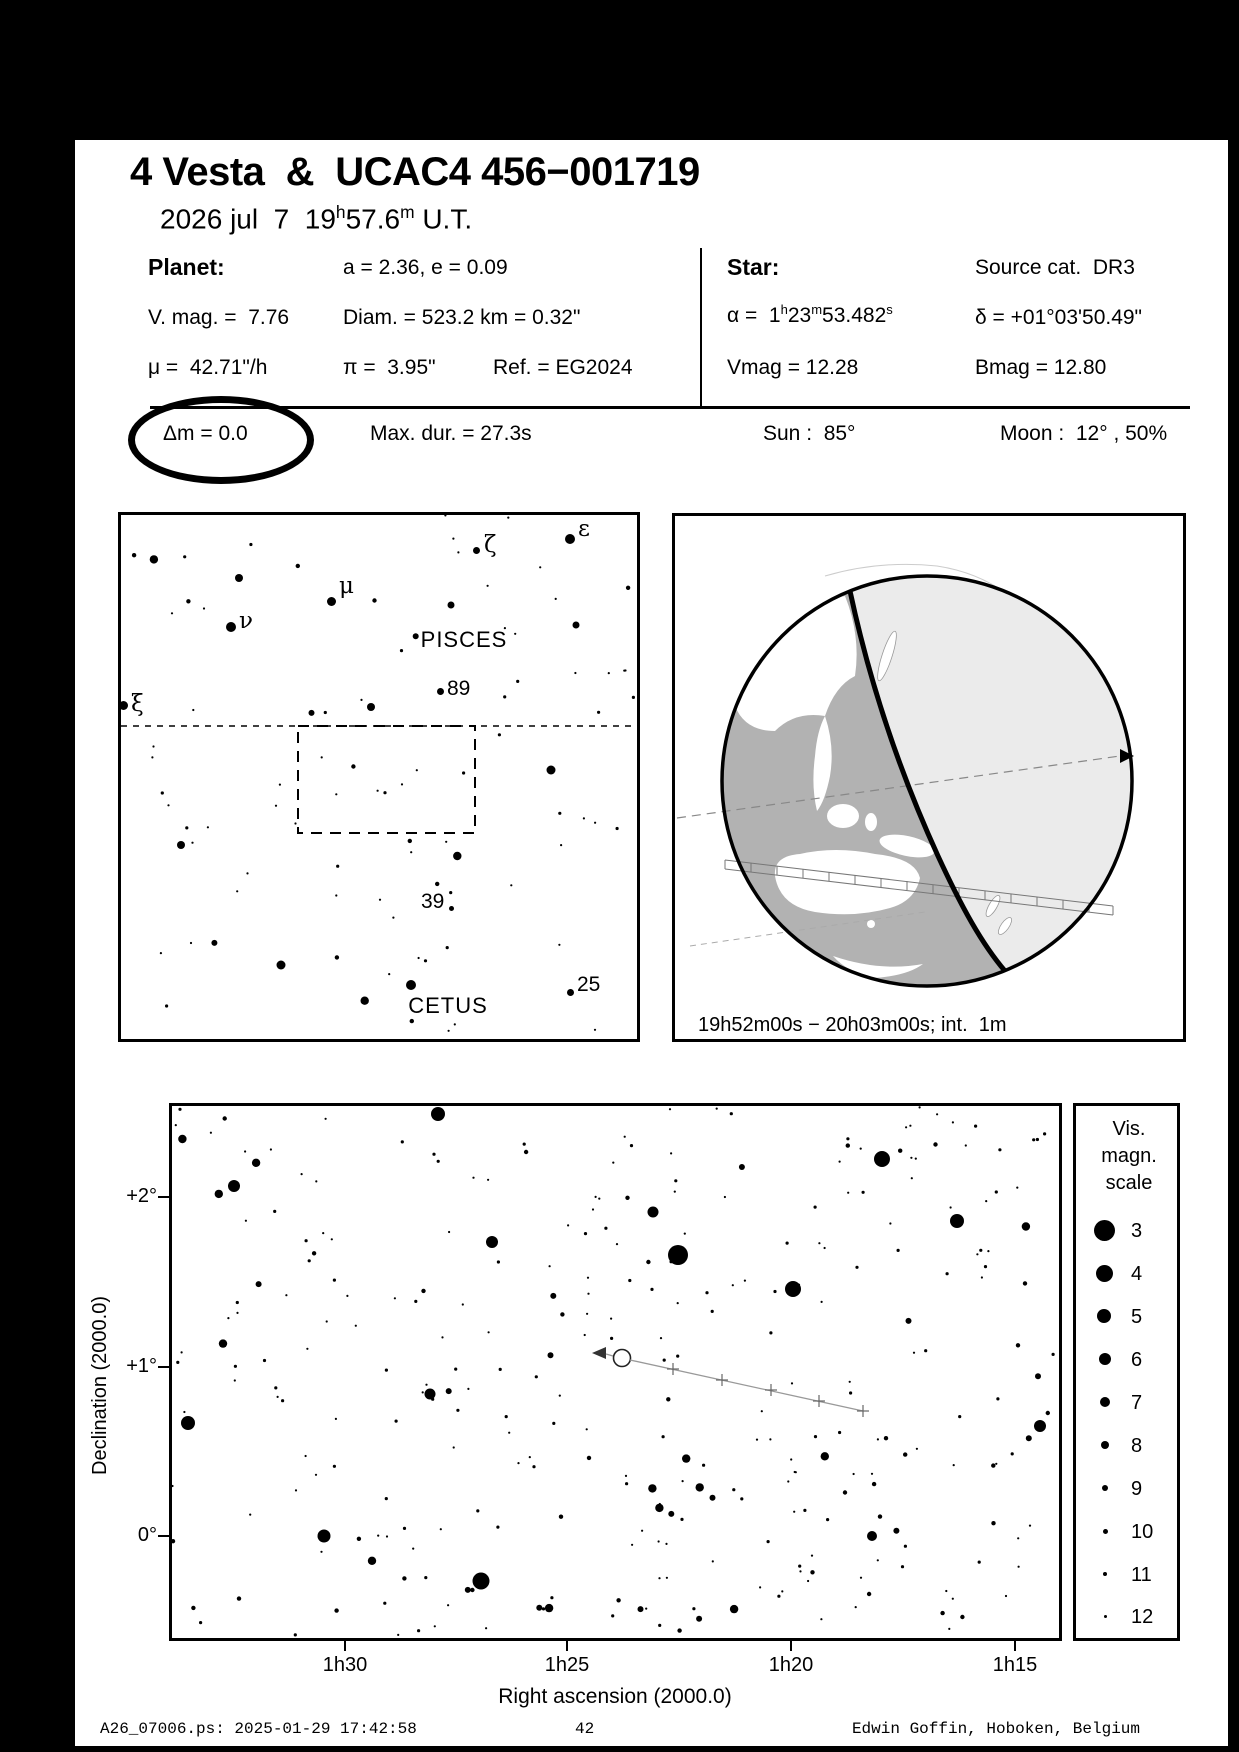  I want to click on legend-label-mag12: 12, so click(1142, 1617).